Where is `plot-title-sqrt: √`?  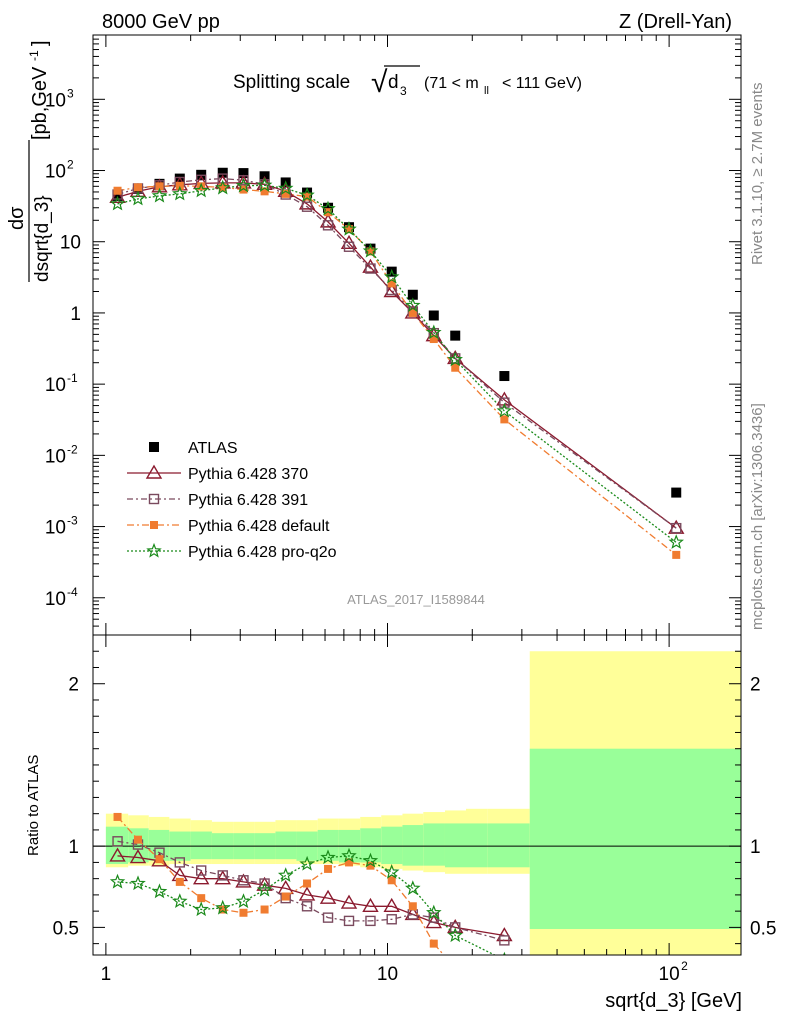
plot-title-sqrt: √ is located at coordinates (379, 82).